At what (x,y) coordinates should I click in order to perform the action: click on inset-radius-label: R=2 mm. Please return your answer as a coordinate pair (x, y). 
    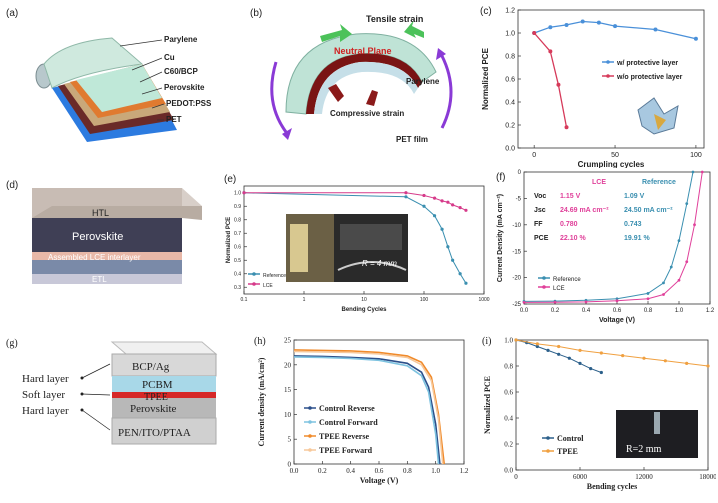
    Looking at the image, I should click on (644, 449).